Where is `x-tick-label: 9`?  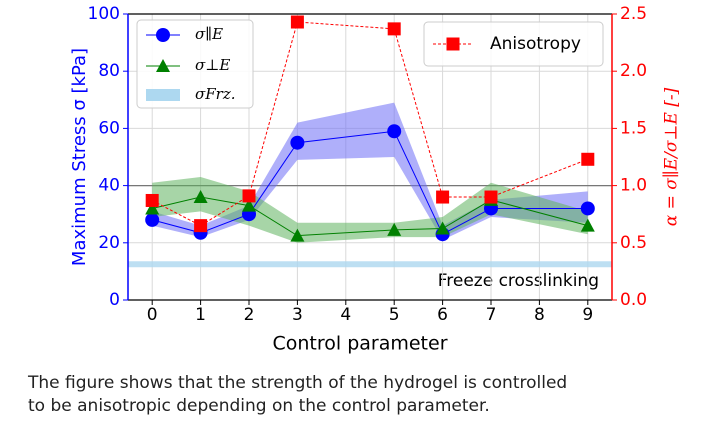
x-tick-label: 9 is located at coordinates (587, 315).